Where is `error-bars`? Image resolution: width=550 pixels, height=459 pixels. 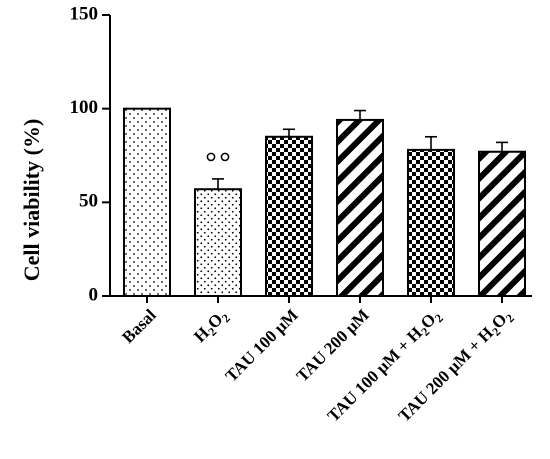
error-bars is located at coordinates (360, 149).